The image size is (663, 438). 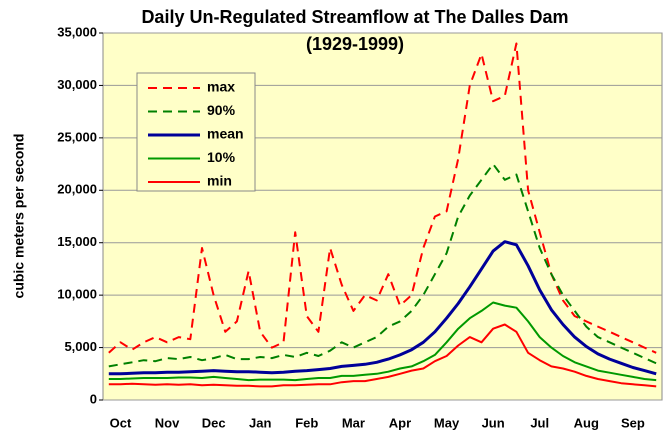 I want to click on y-tick-label: 5,000, so click(x=80, y=346).